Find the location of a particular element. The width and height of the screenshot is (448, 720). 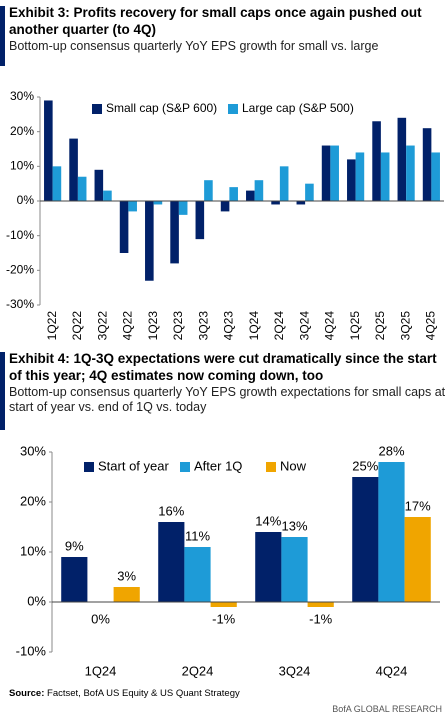

value-label: 14% is located at coordinates (268, 520).